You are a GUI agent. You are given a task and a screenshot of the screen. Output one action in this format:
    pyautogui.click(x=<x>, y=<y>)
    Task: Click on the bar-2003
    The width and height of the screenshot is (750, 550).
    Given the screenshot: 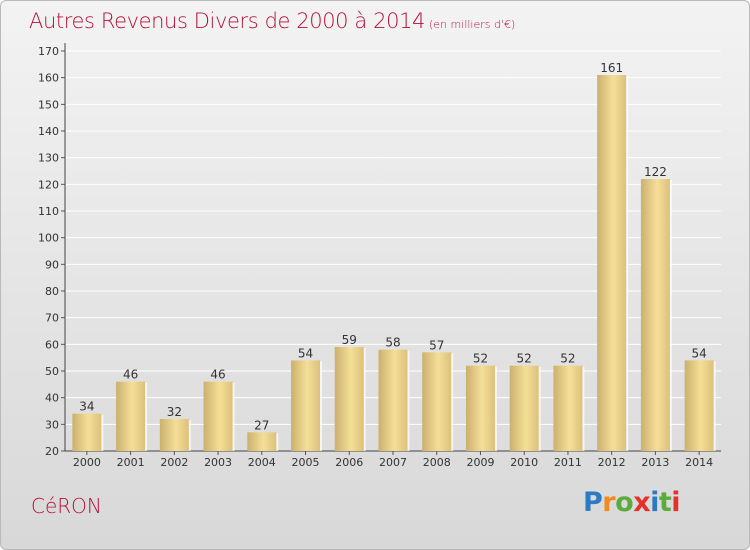 What is the action you would take?
    pyautogui.click(x=218, y=416)
    